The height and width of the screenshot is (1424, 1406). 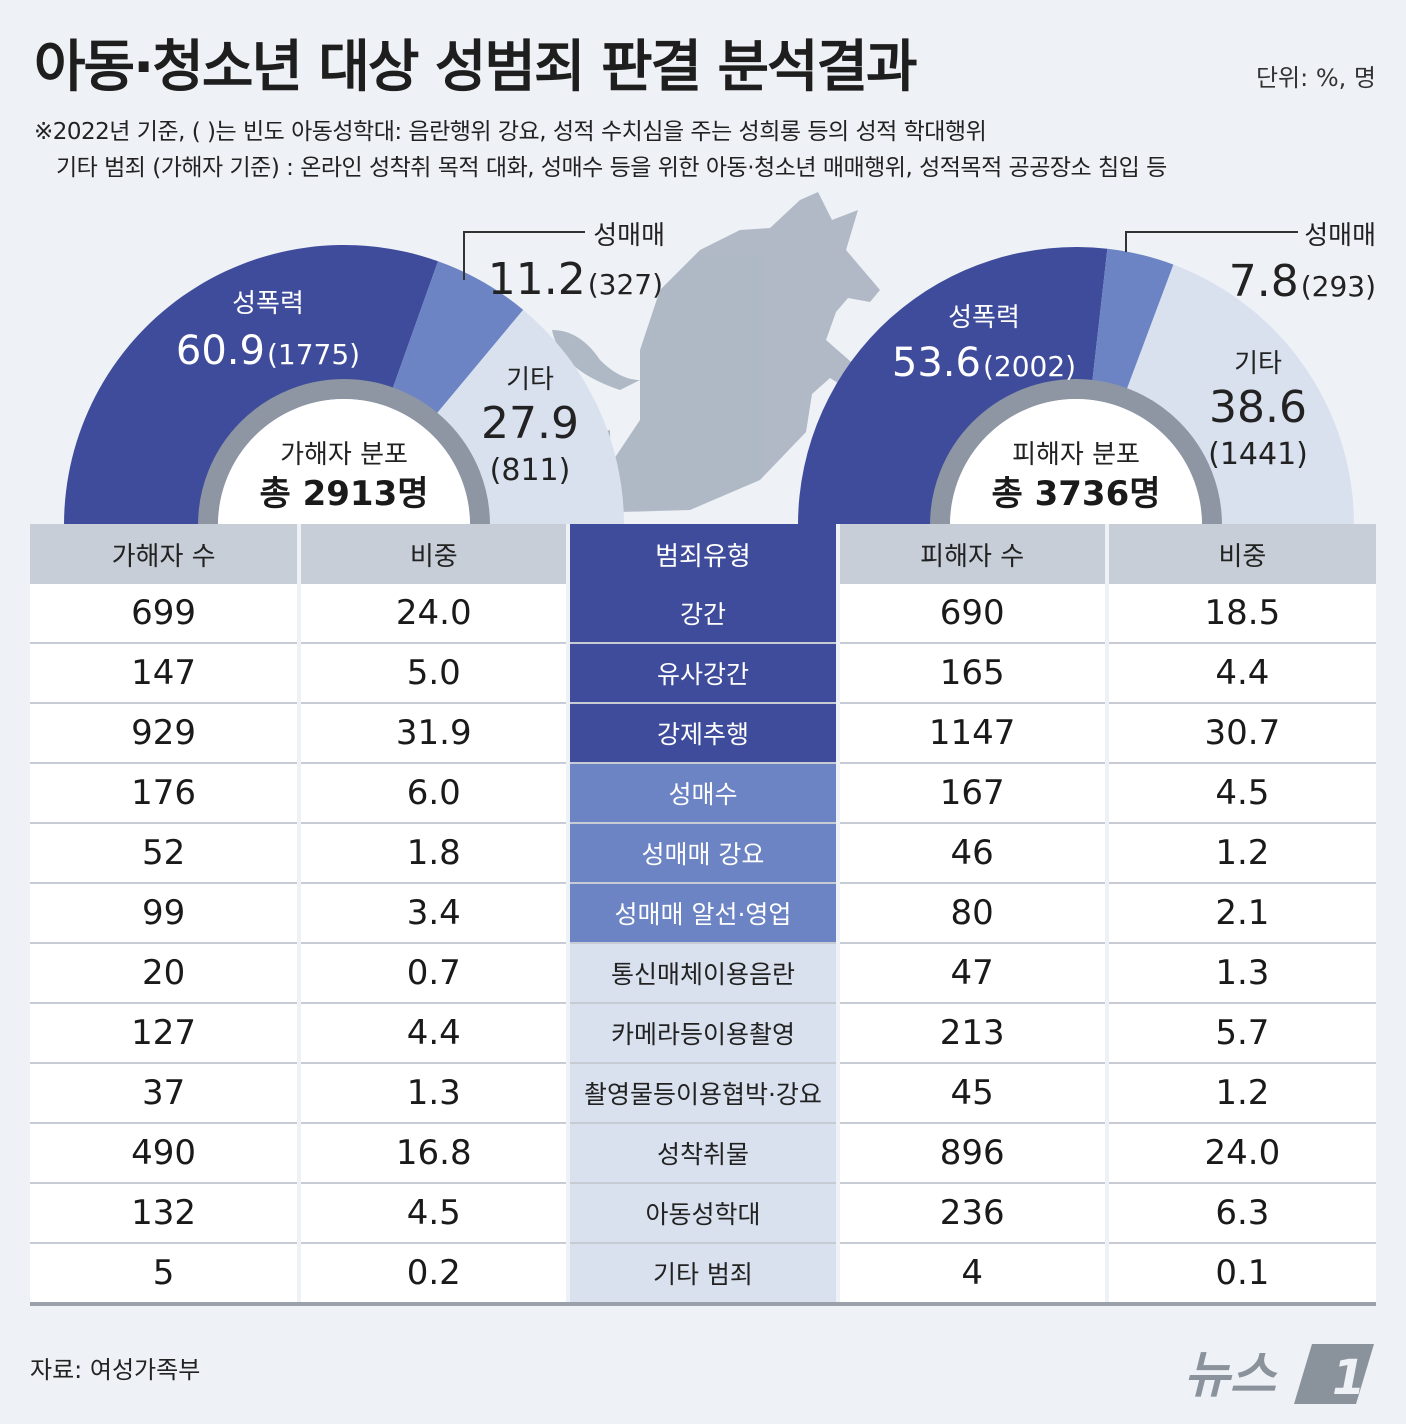 I want to click on header-victim-count: 피해자 수, so click(x=973, y=554).